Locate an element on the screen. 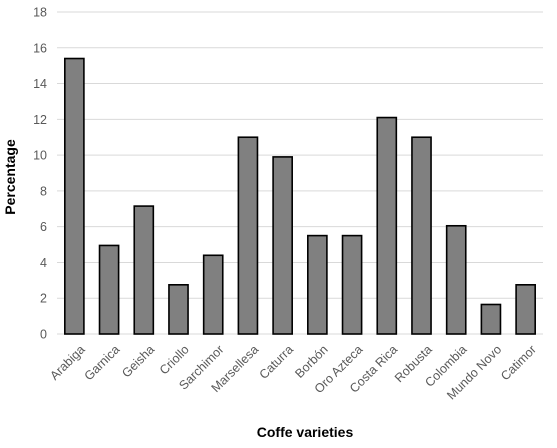 The image size is (557, 448). y-tick-label: 0 is located at coordinates (43, 335).